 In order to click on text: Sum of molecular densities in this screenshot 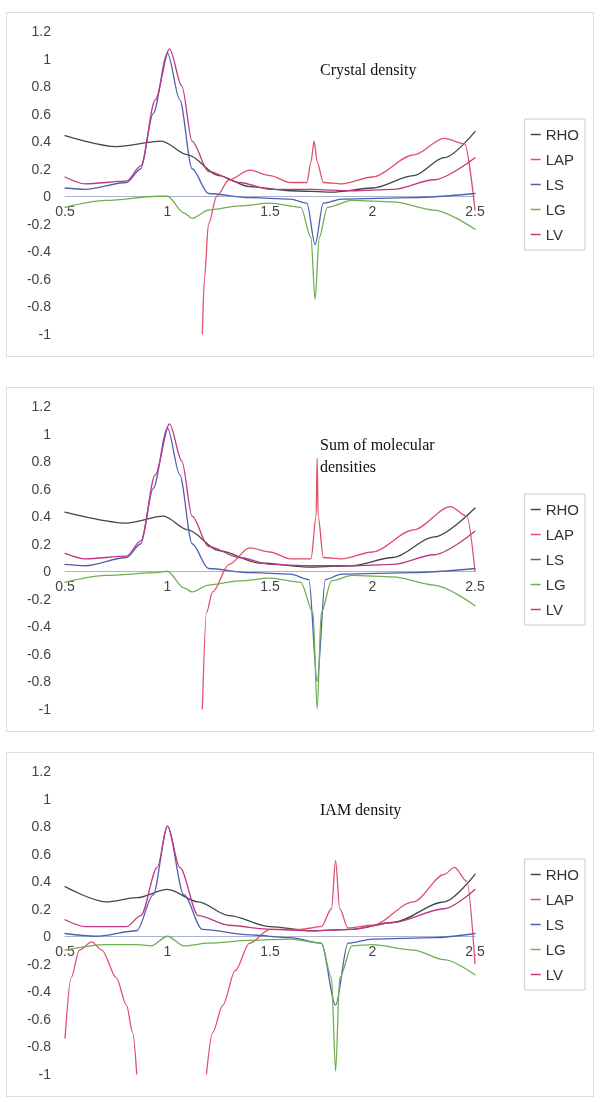, I will do `click(379, 455)`.